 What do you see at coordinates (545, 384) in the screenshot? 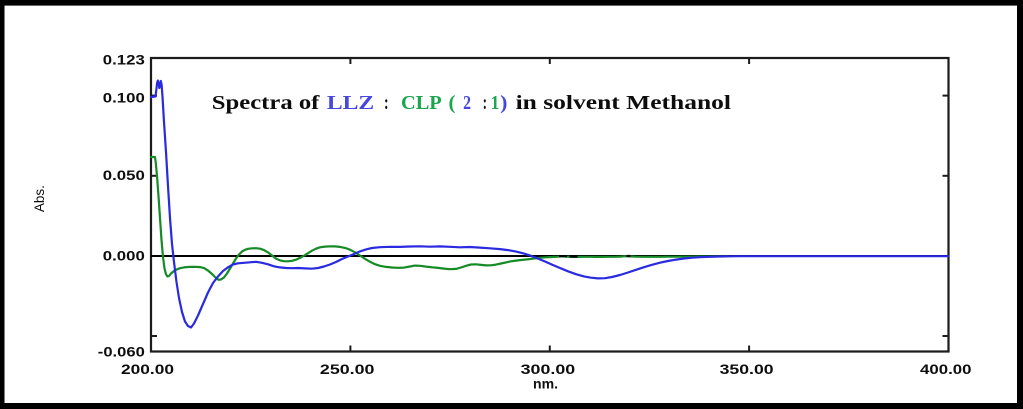
I see `svg-text: nm.` at bounding box center [545, 384].